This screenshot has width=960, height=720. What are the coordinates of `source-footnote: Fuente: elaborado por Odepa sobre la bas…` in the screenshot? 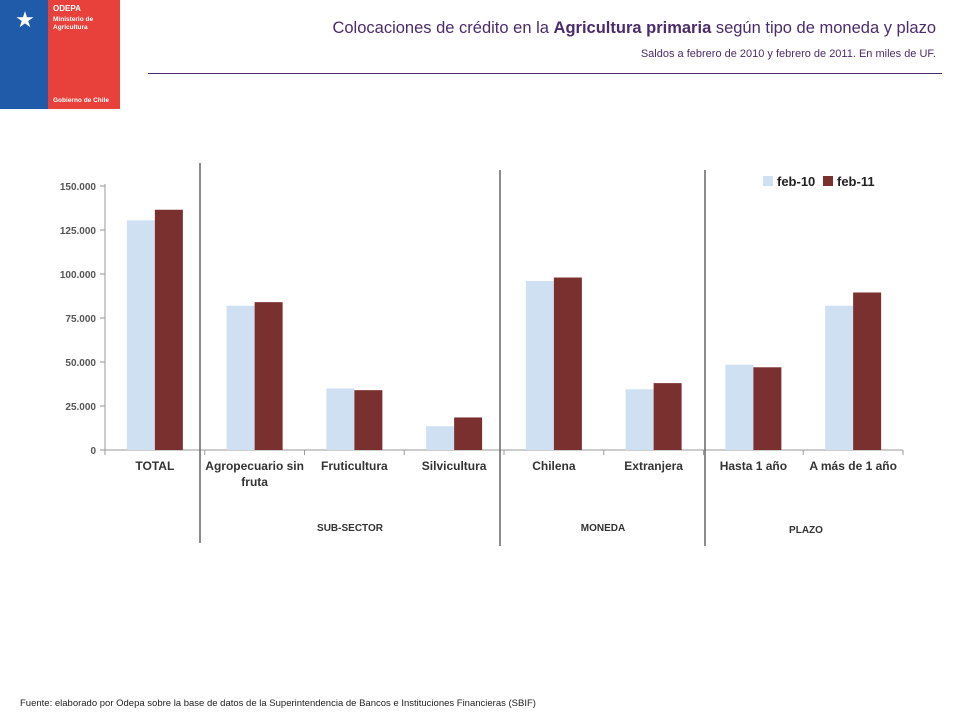 It's located at (278, 703).